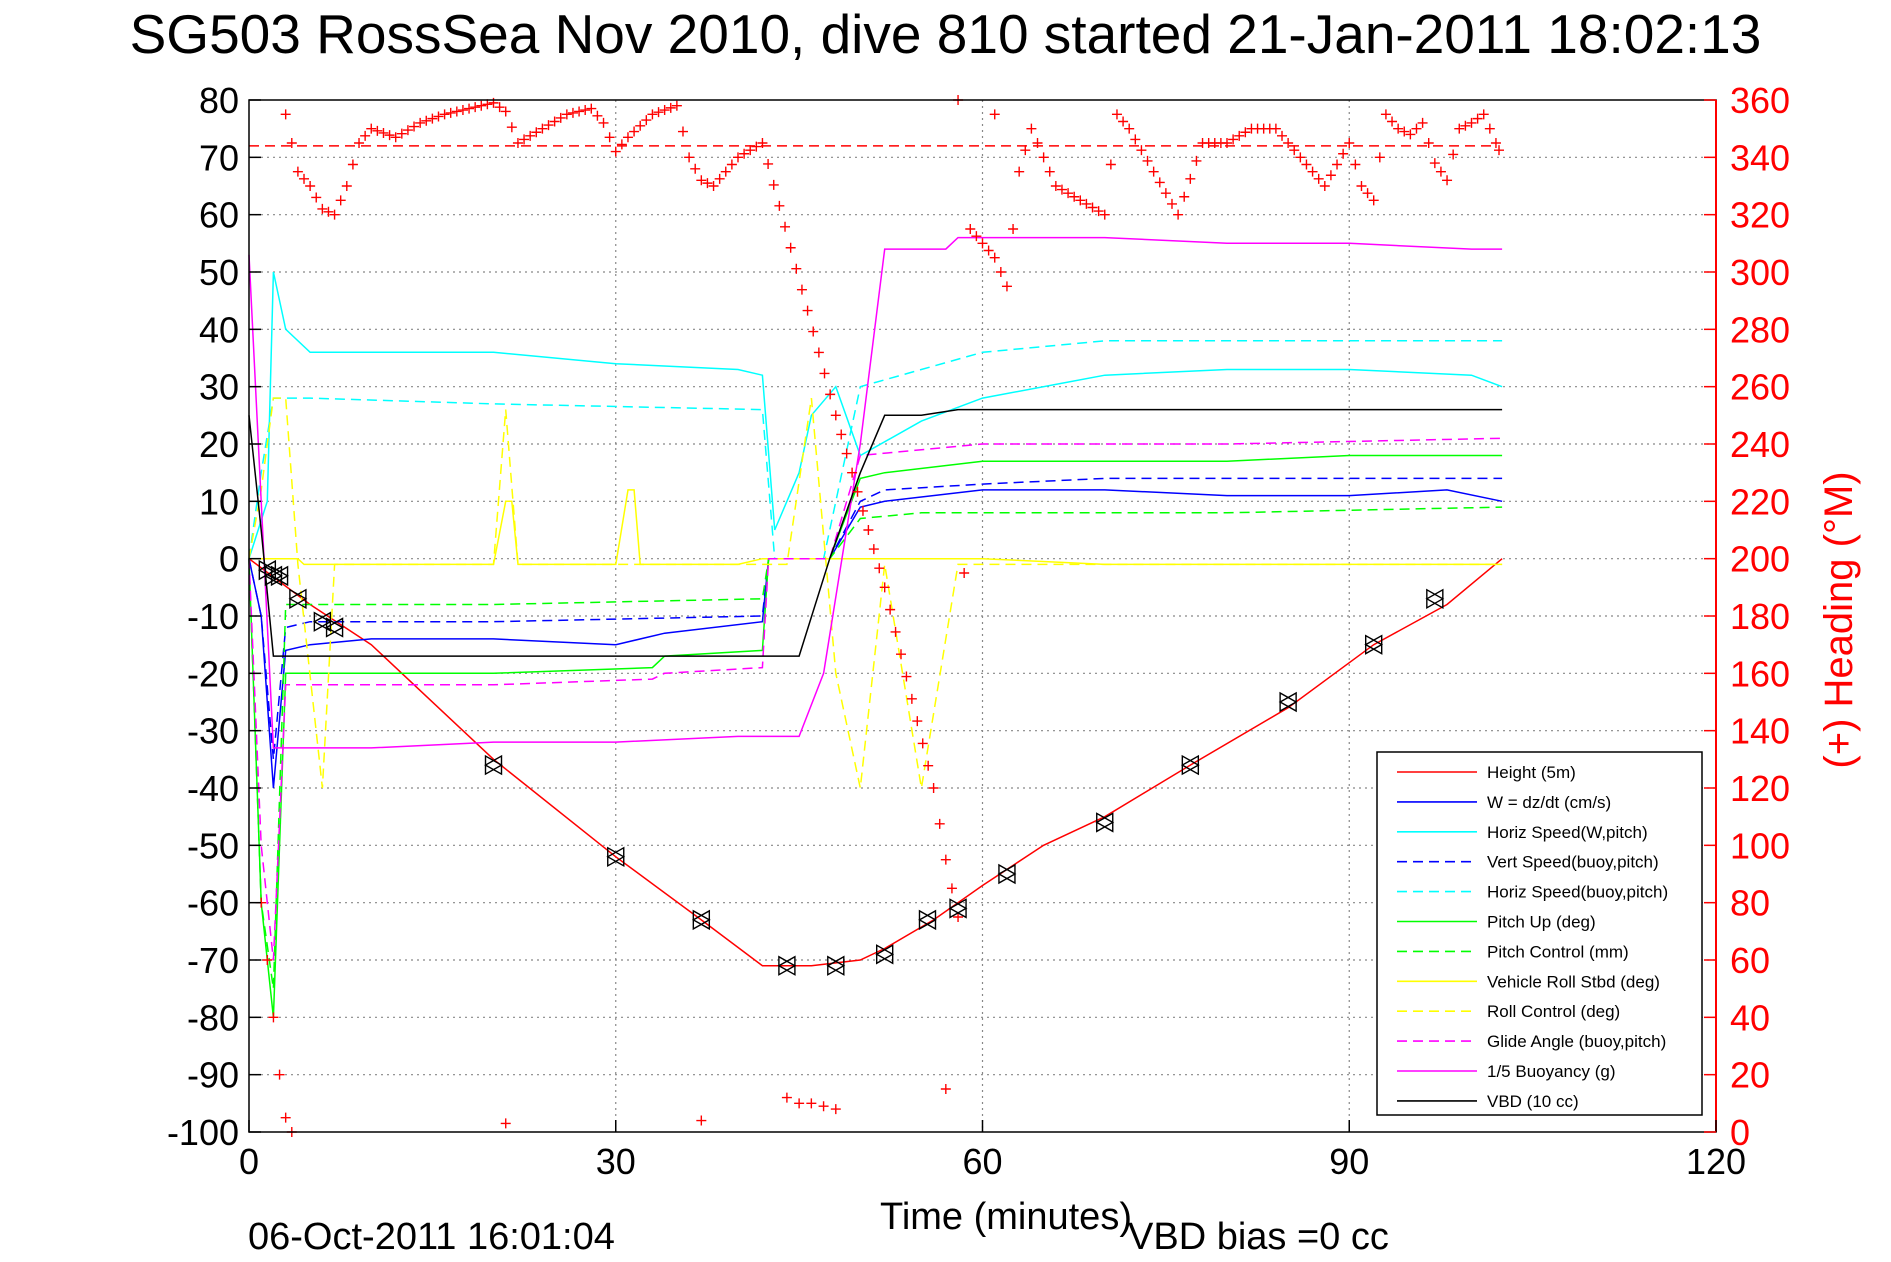  I want to click on legend-entry: Horiz Speed(W,pitch), so click(1567, 832).